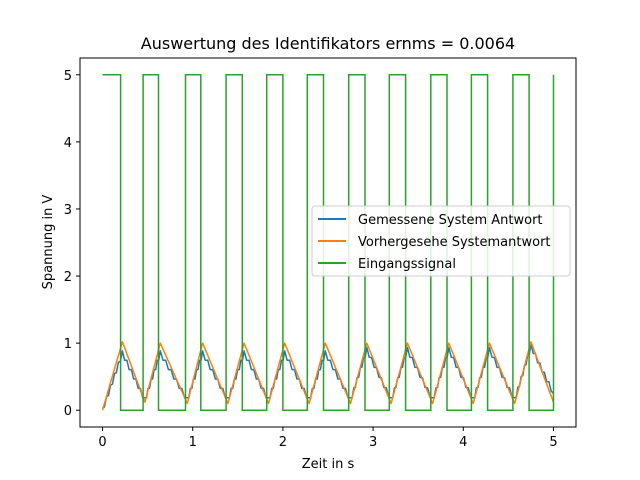 The image size is (640, 480). What do you see at coordinates (553, 442) in the screenshot?
I see `x-tick-label: 5` at bounding box center [553, 442].